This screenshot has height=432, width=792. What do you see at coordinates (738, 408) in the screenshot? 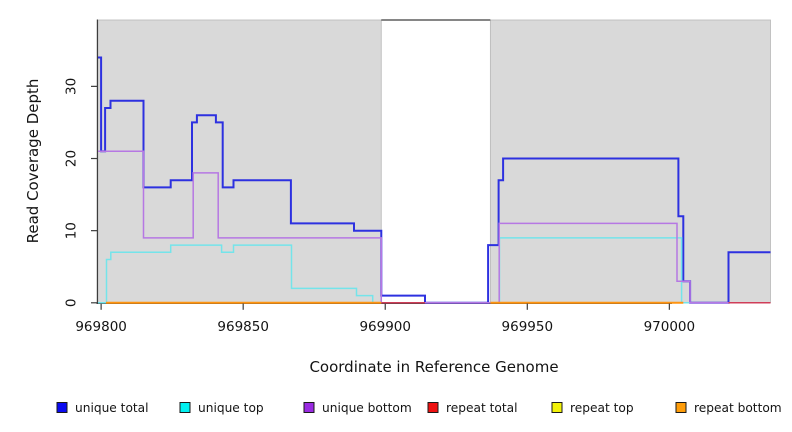
I see `legend-label-repeat-bottom: repeat bottom` at bounding box center [738, 408].